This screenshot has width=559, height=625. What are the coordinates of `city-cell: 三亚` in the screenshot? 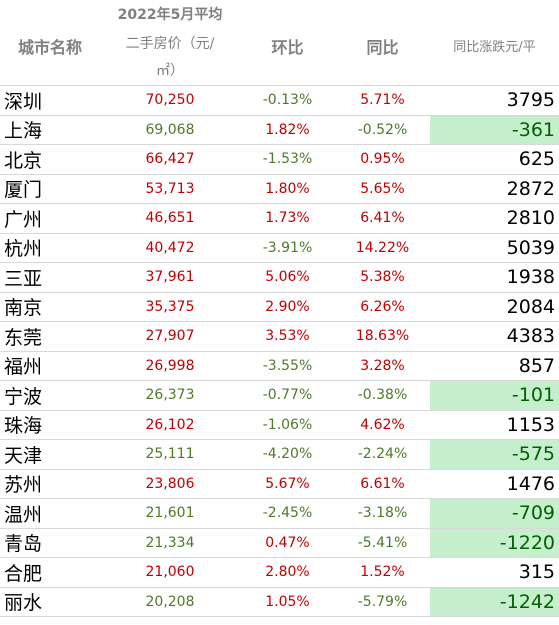 It's located at (23, 278).